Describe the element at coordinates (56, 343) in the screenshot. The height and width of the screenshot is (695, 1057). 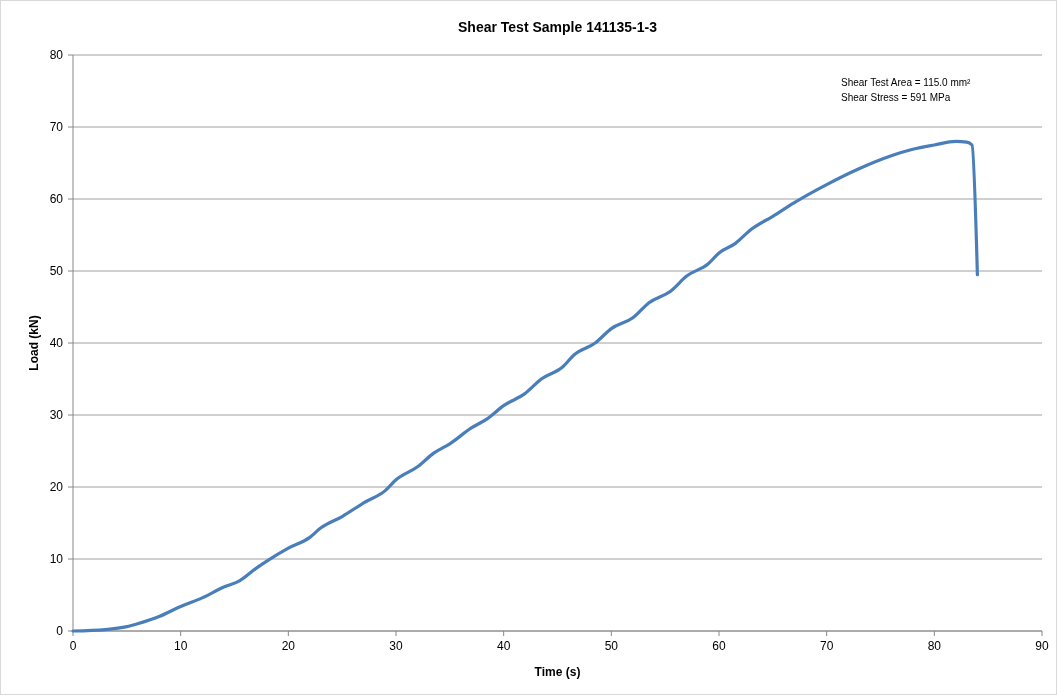
I see `y-tick-label: 40` at that location.